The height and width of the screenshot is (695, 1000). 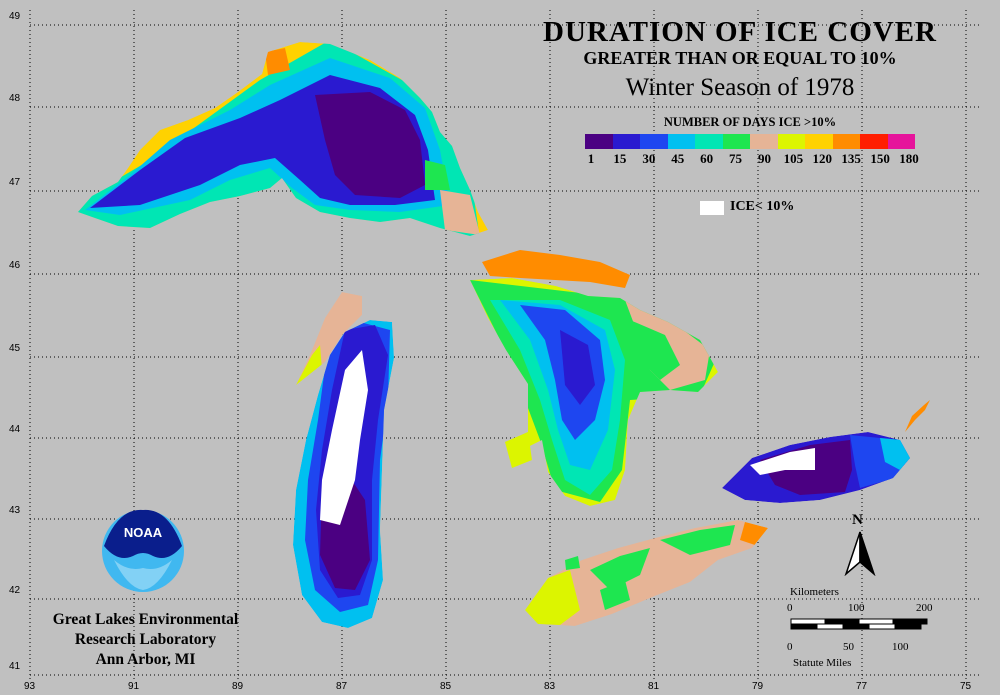 What do you see at coordinates (924, 608) in the screenshot?
I see `km-tick-200: 200` at bounding box center [924, 608].